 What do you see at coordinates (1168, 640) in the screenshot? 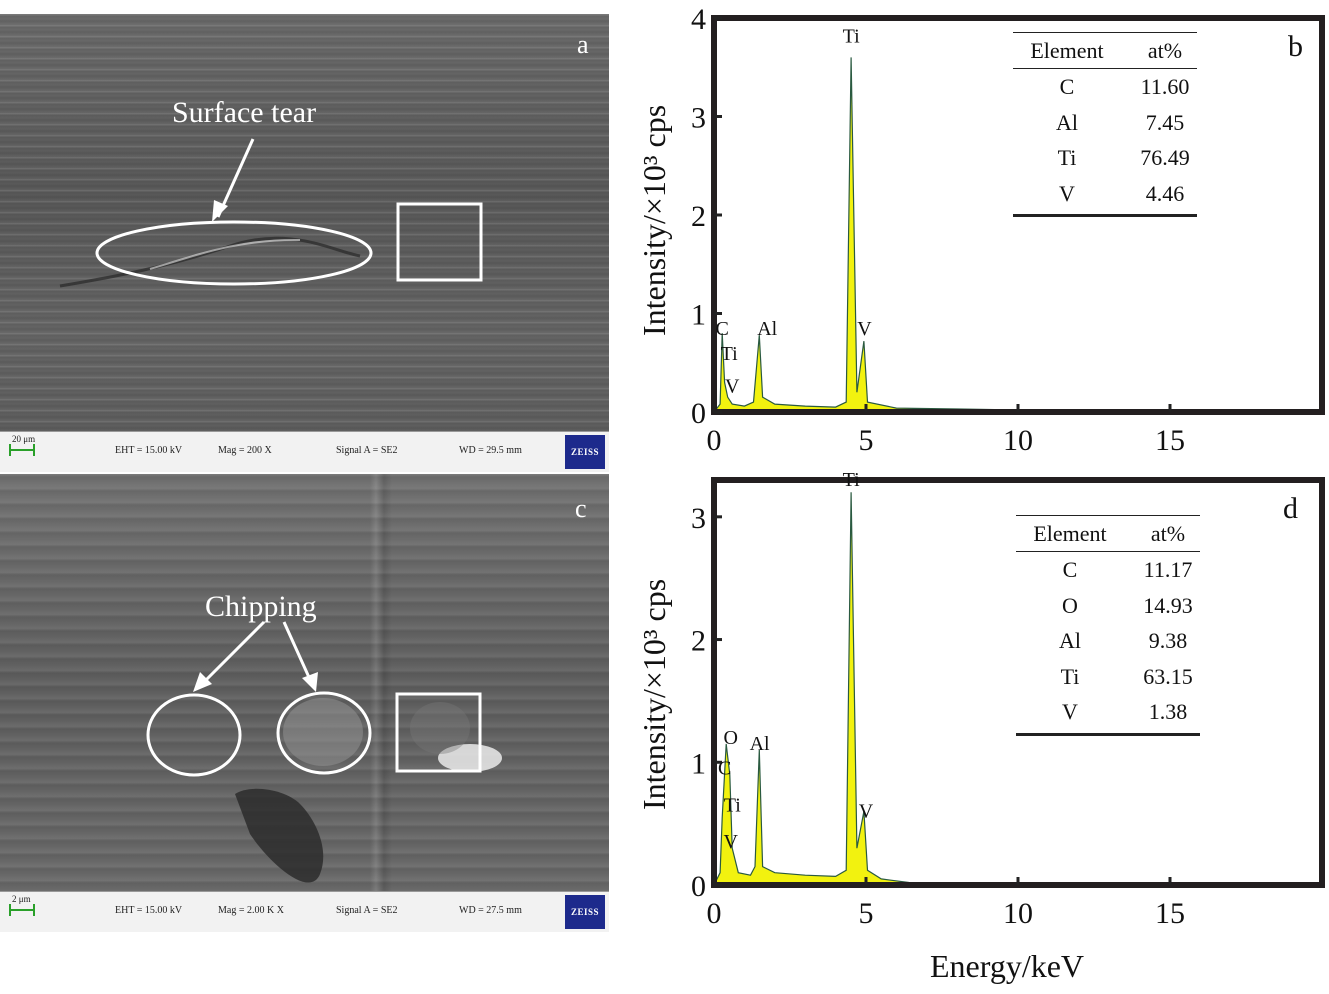
I see `table-cell: 9.38` at bounding box center [1168, 640].